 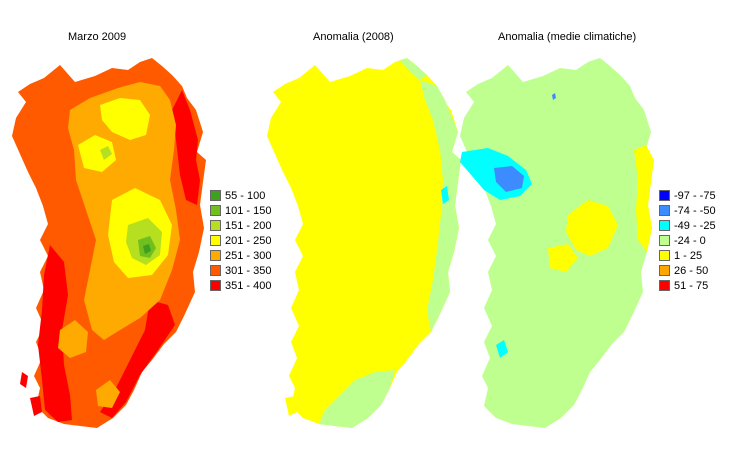 I want to click on legend-item: -49 - -25, so click(x=687, y=225).